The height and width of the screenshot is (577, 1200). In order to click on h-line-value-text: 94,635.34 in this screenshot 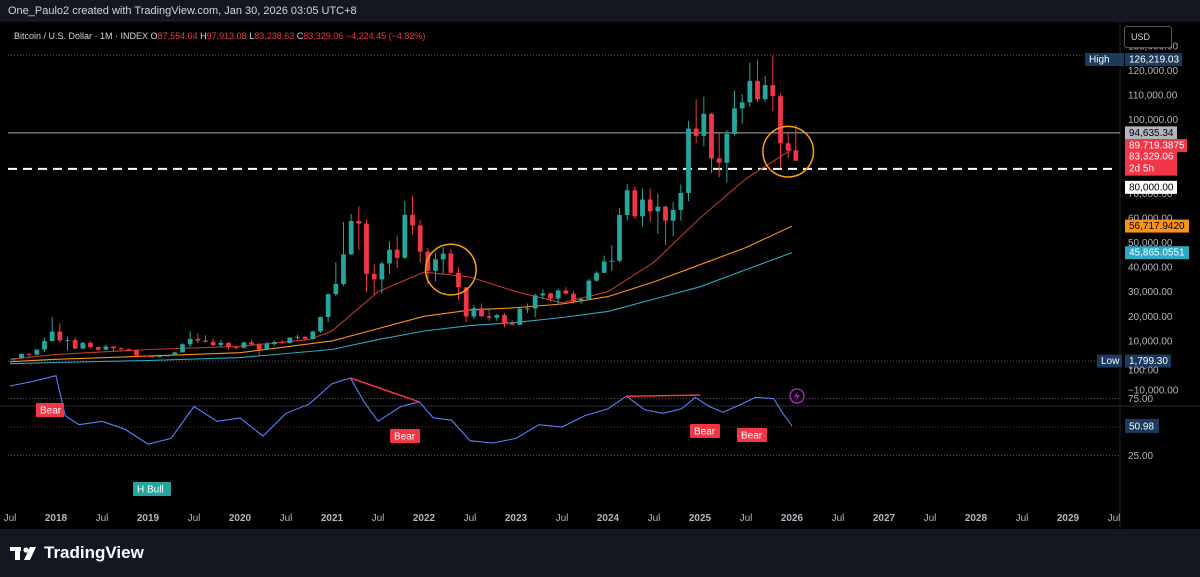, I will do `click(1151, 133)`.